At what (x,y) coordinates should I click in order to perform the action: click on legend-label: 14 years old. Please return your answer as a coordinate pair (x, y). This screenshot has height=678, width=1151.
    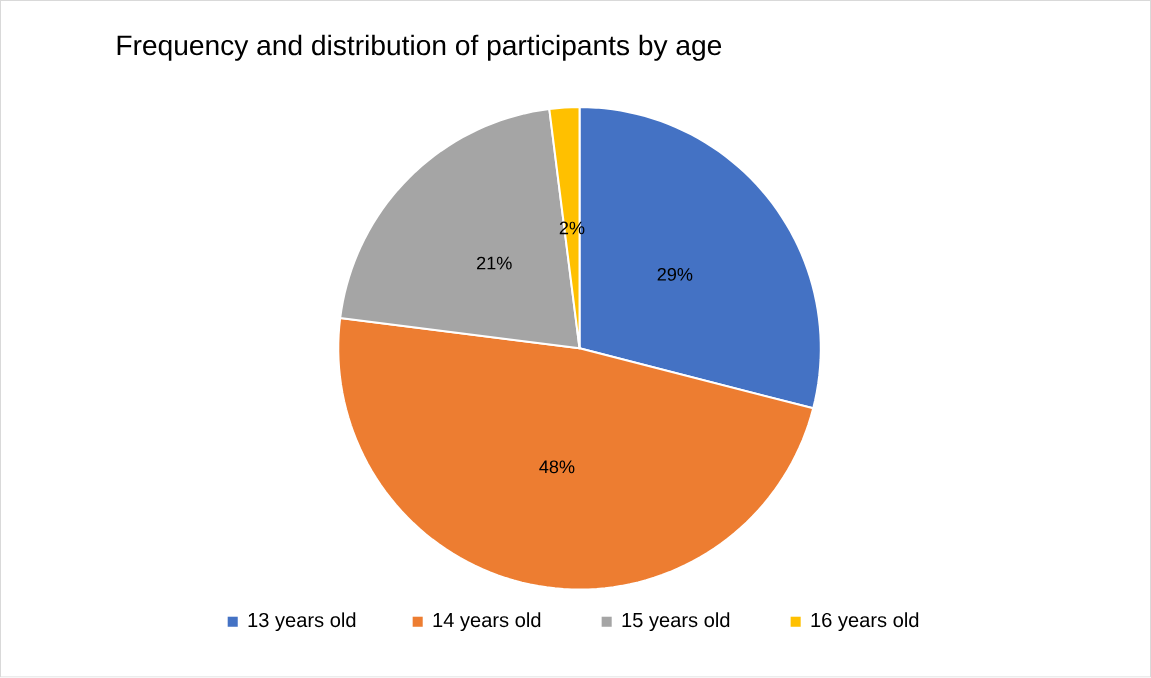
    Looking at the image, I should click on (487, 622).